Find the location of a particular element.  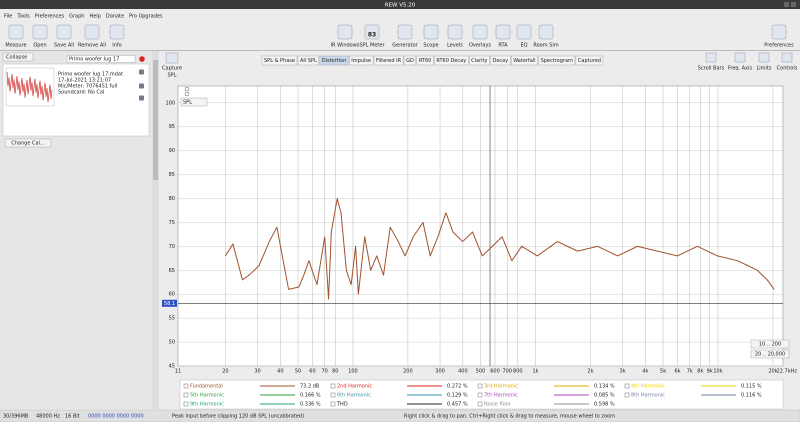

measurement-name: Primo woofer lug 17 is located at coordinates (94, 60).